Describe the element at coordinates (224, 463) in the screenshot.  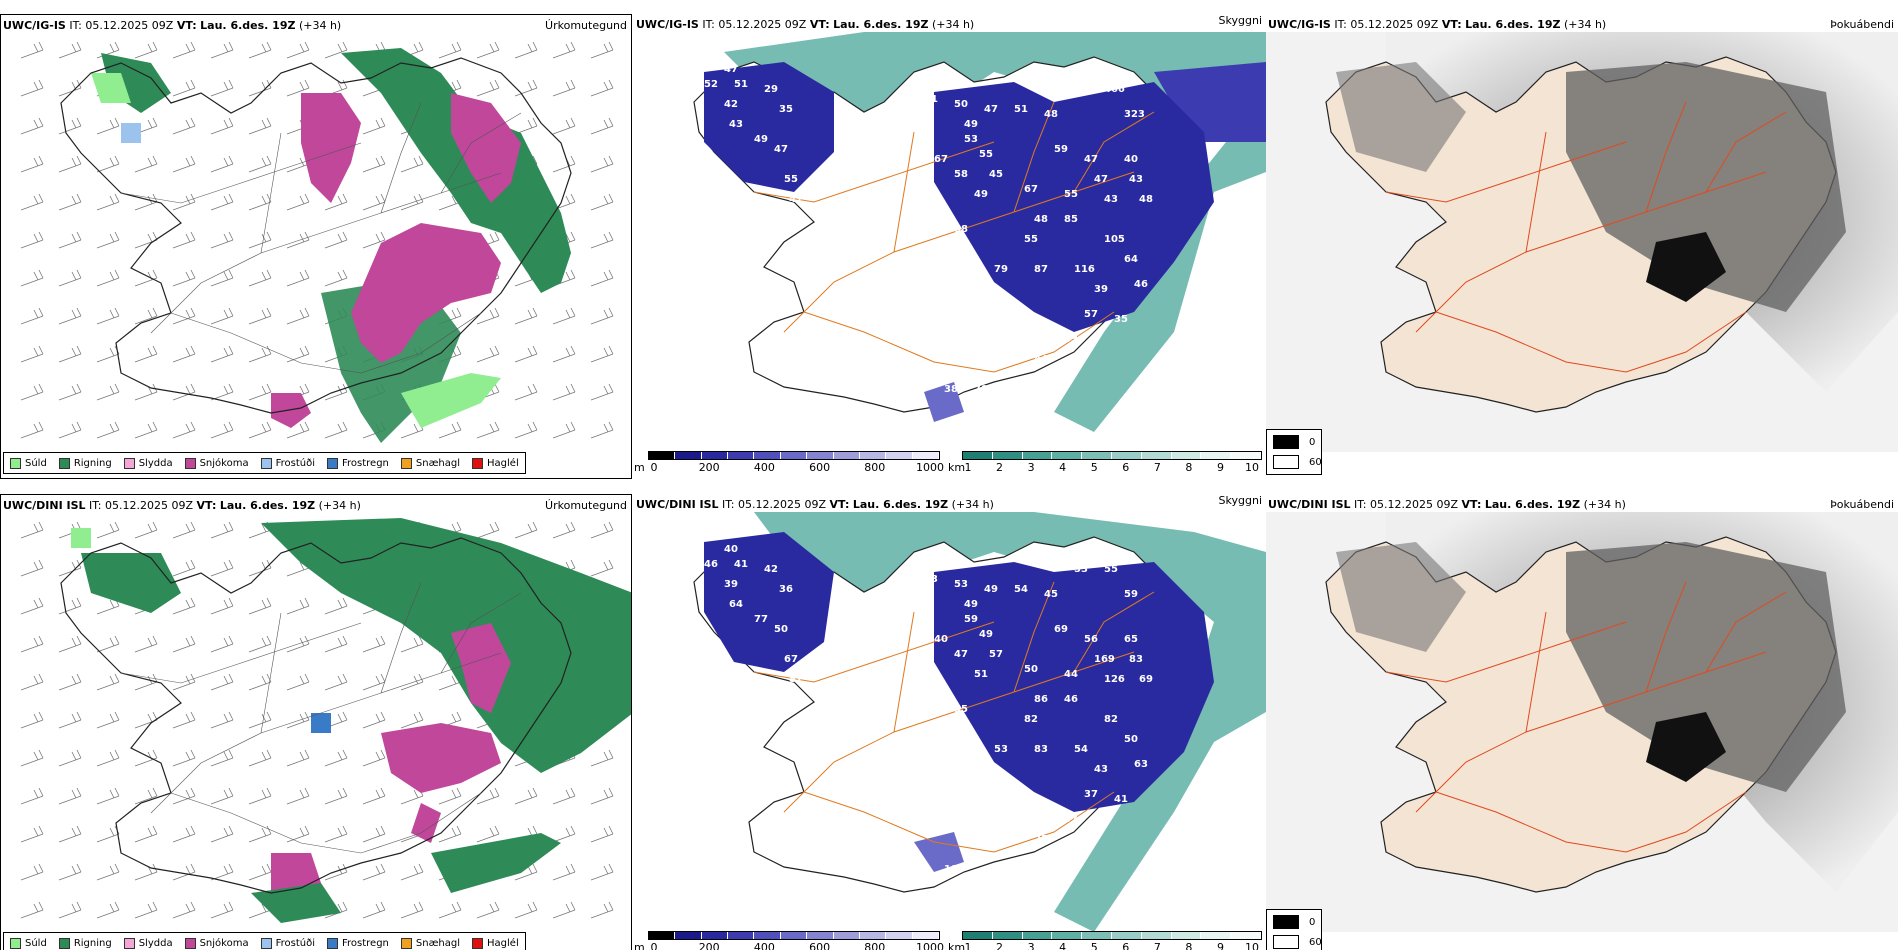
I see `legend-label: Snjókoma` at that location.